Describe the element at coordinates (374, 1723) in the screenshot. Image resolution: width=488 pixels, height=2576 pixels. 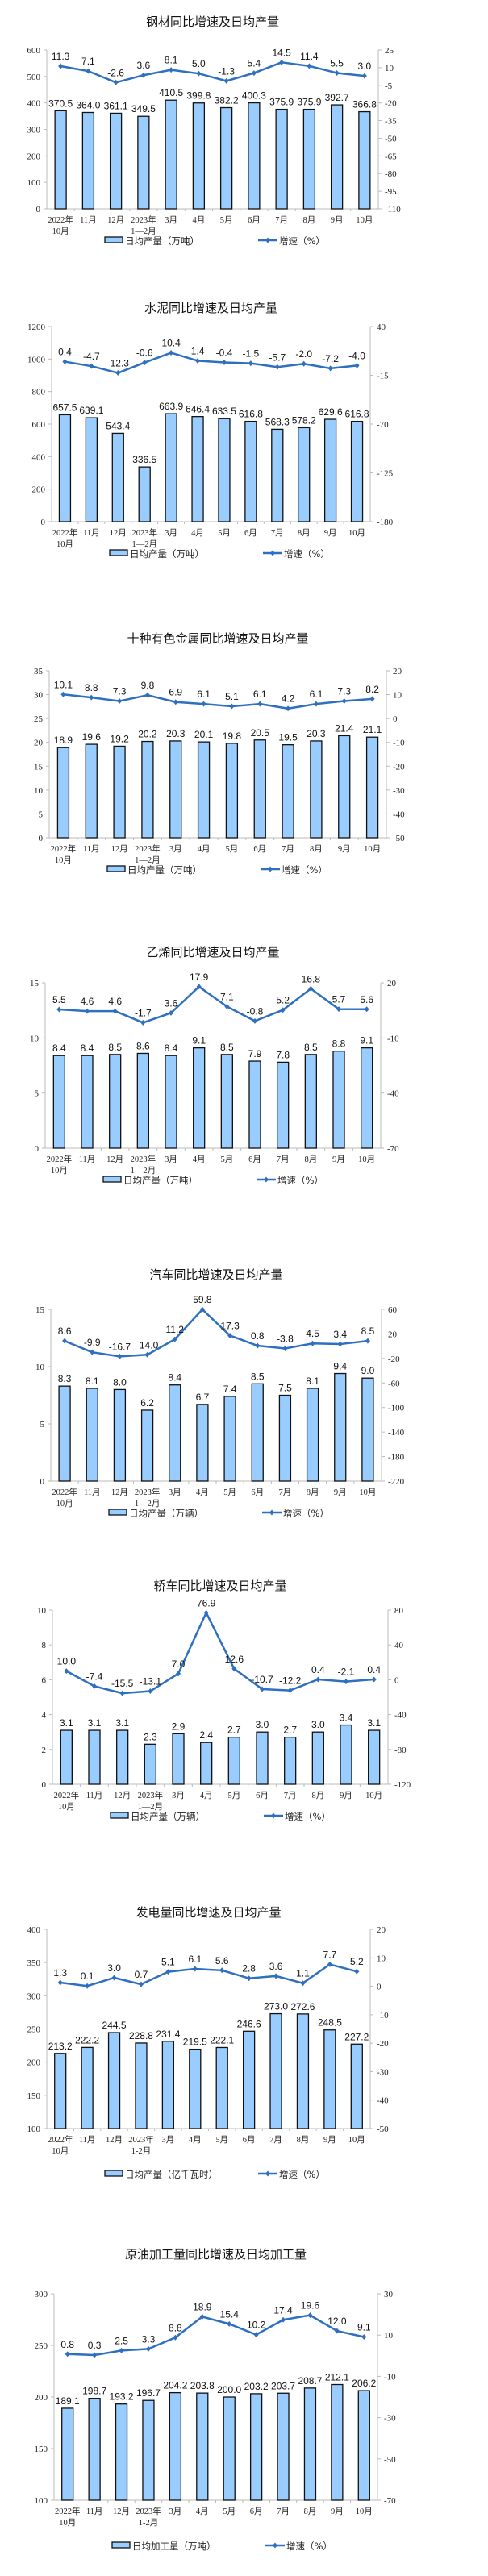
I see `bar-data-label: 3.1` at that location.